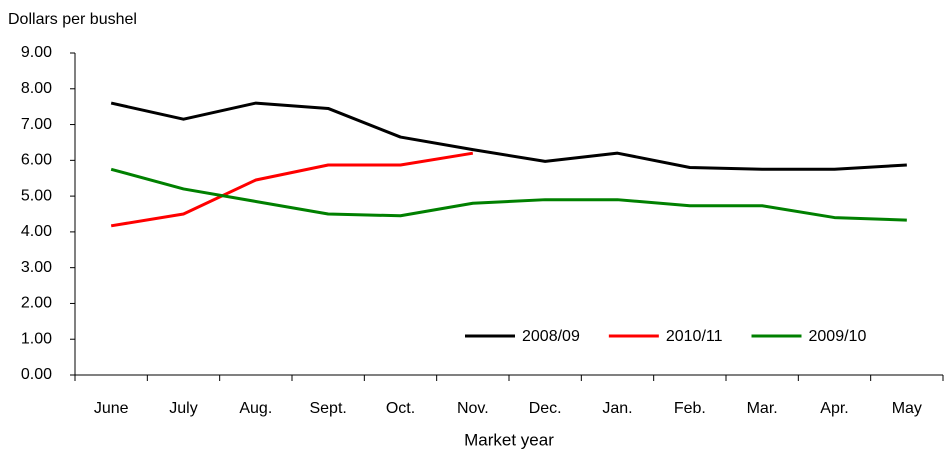 The height and width of the screenshot is (454, 947). Describe the element at coordinates (36, 88) in the screenshot. I see `y-tick-label: 8.00` at that location.